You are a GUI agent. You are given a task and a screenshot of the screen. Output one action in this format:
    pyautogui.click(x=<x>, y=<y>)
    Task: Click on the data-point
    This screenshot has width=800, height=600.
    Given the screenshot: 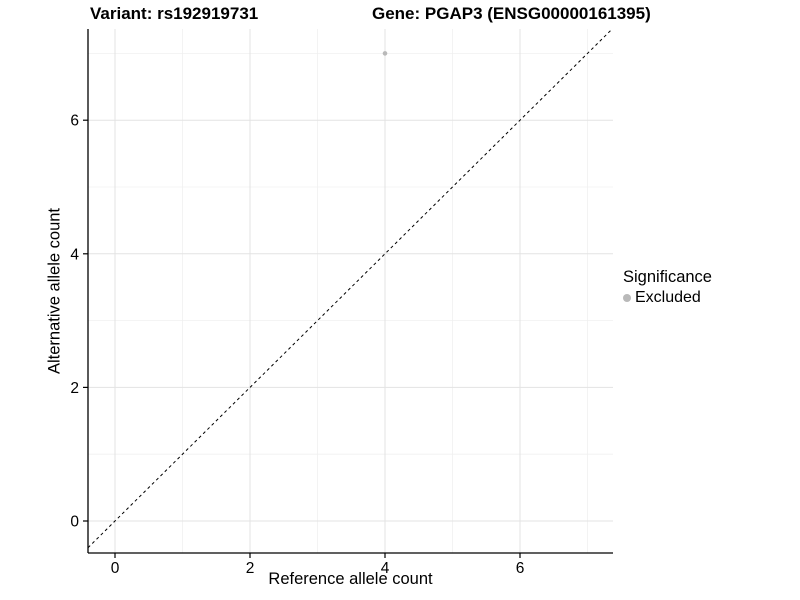 What is the action you would take?
    pyautogui.click(x=385, y=53)
    